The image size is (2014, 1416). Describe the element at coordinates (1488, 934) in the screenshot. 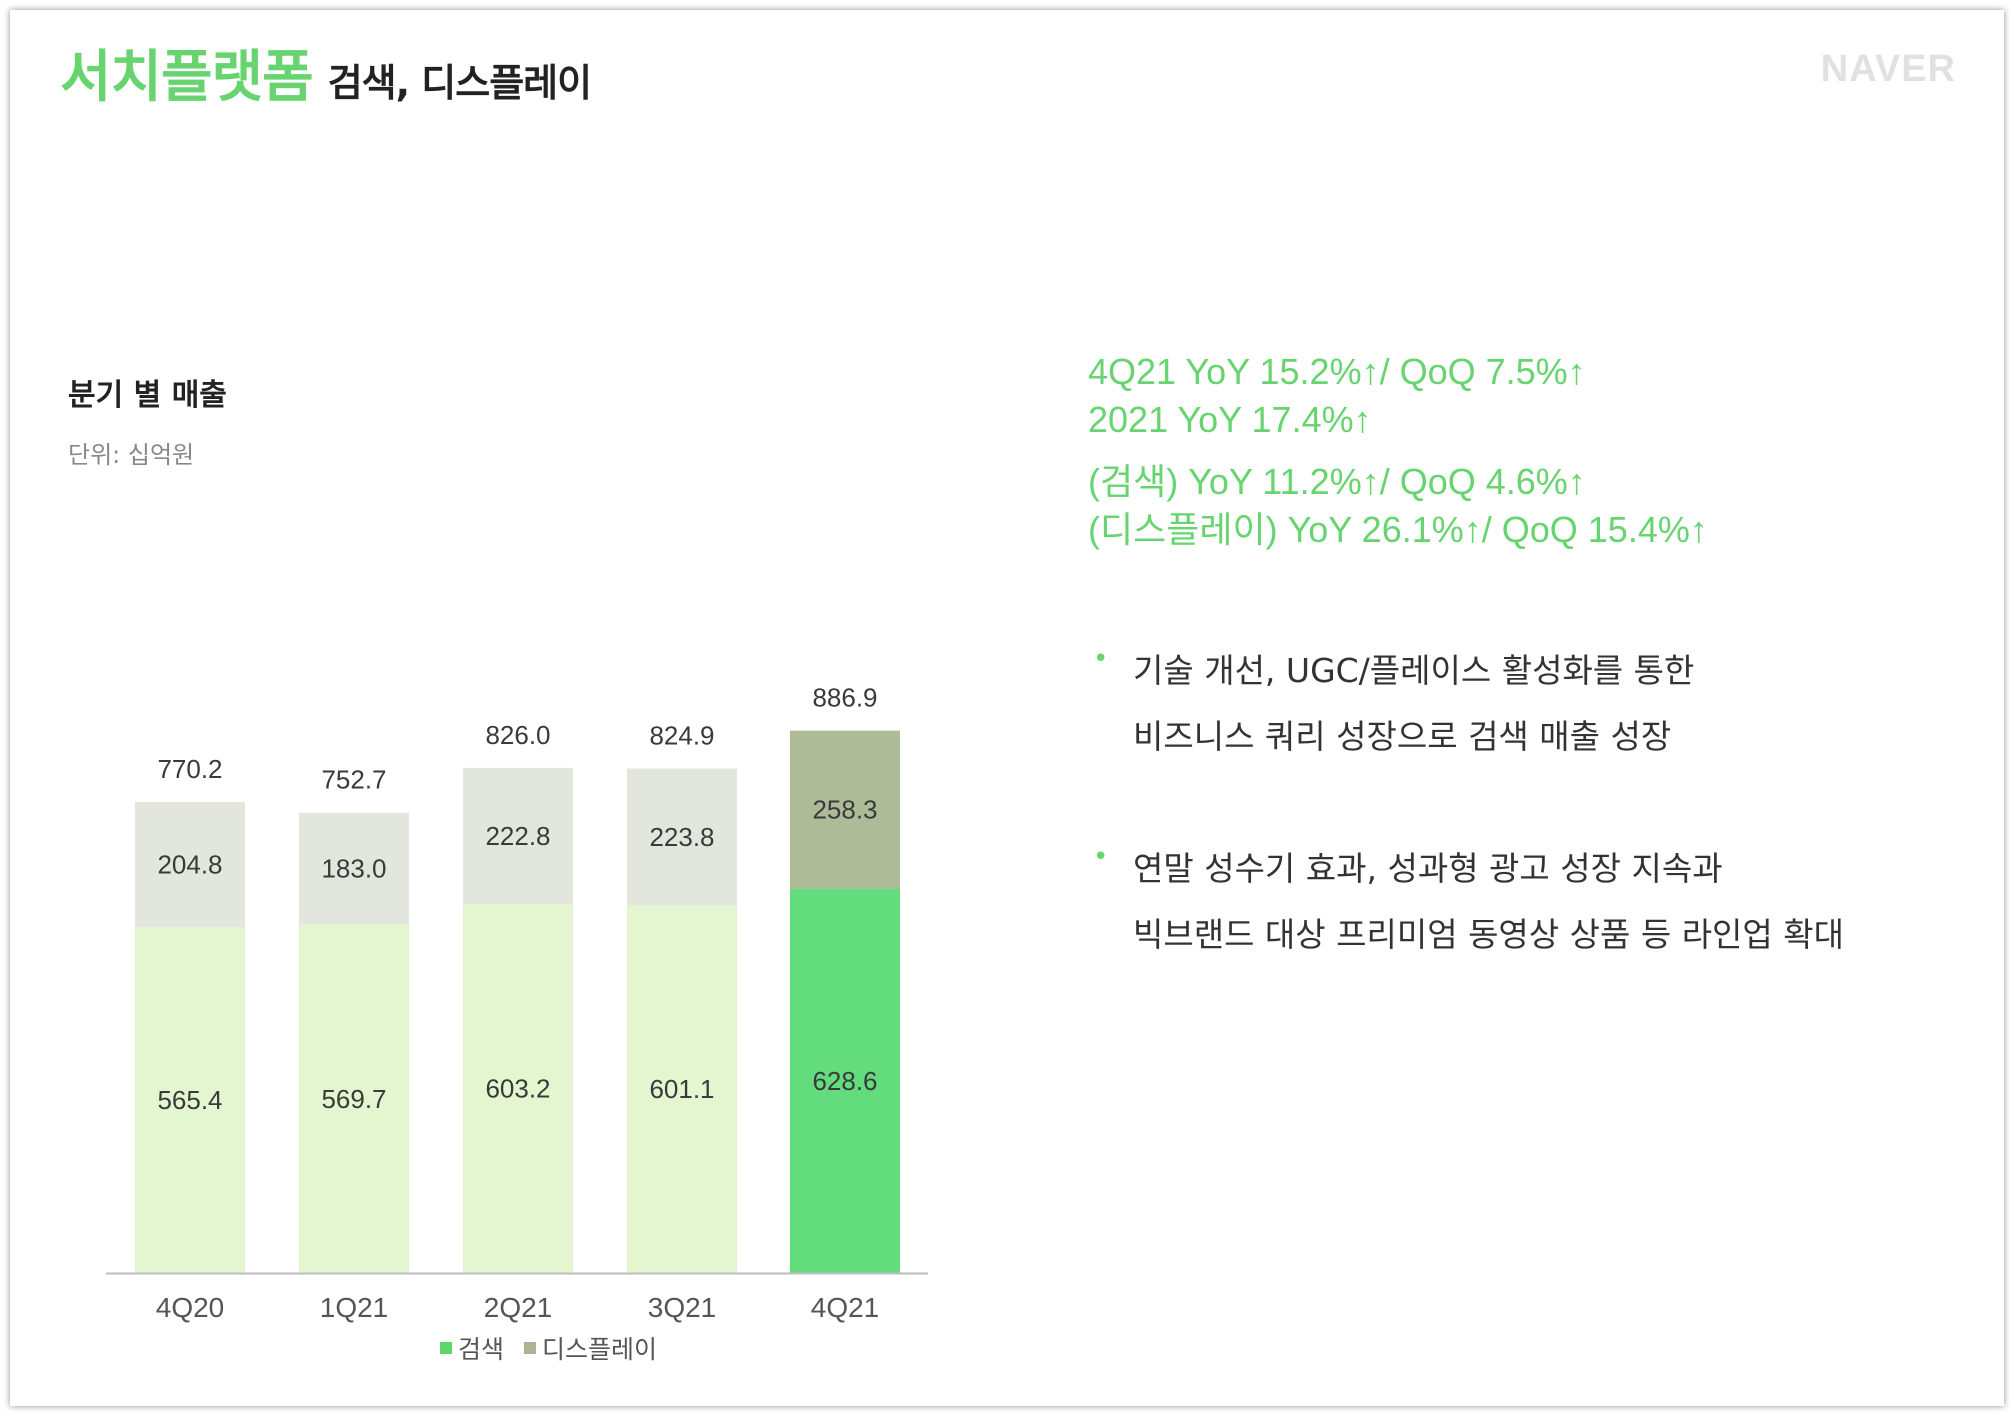

I see `bullet-text: 빅브랜드 대상 프리미엄 동영상 상품 등 라인업 확대` at that location.